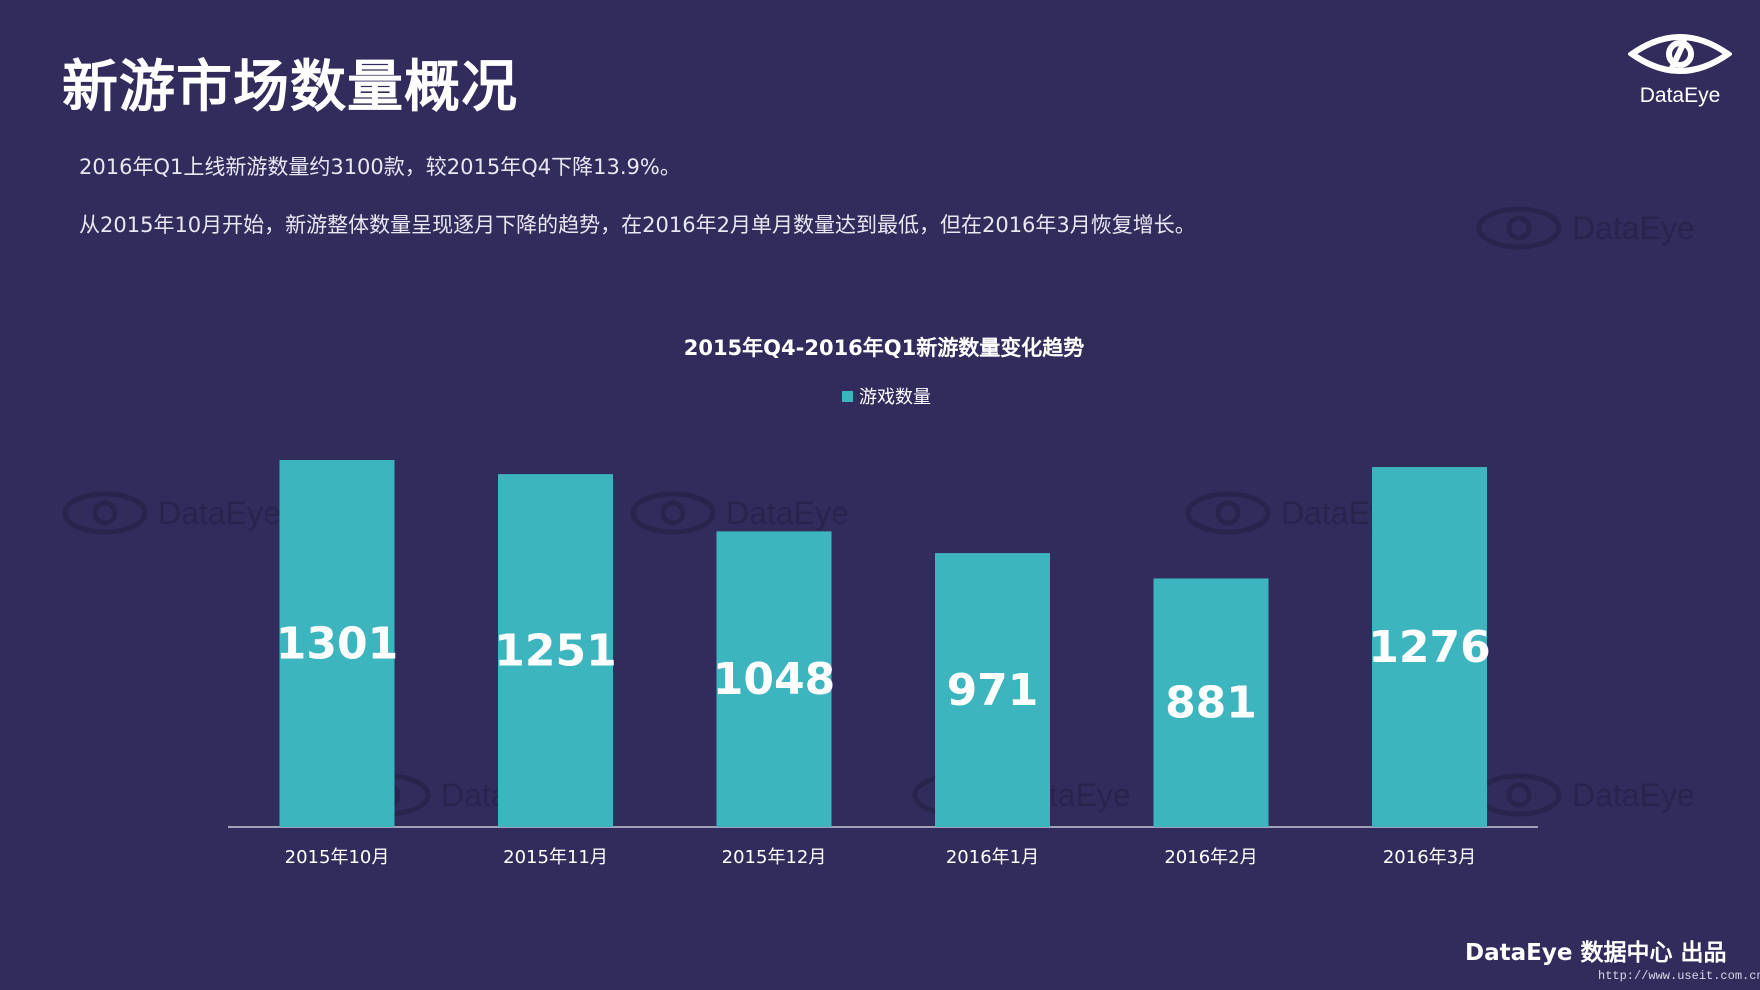 This screenshot has height=990, width=1760. Describe the element at coordinates (774, 857) in the screenshot. I see `x-tick-label: 2015年12月` at that location.